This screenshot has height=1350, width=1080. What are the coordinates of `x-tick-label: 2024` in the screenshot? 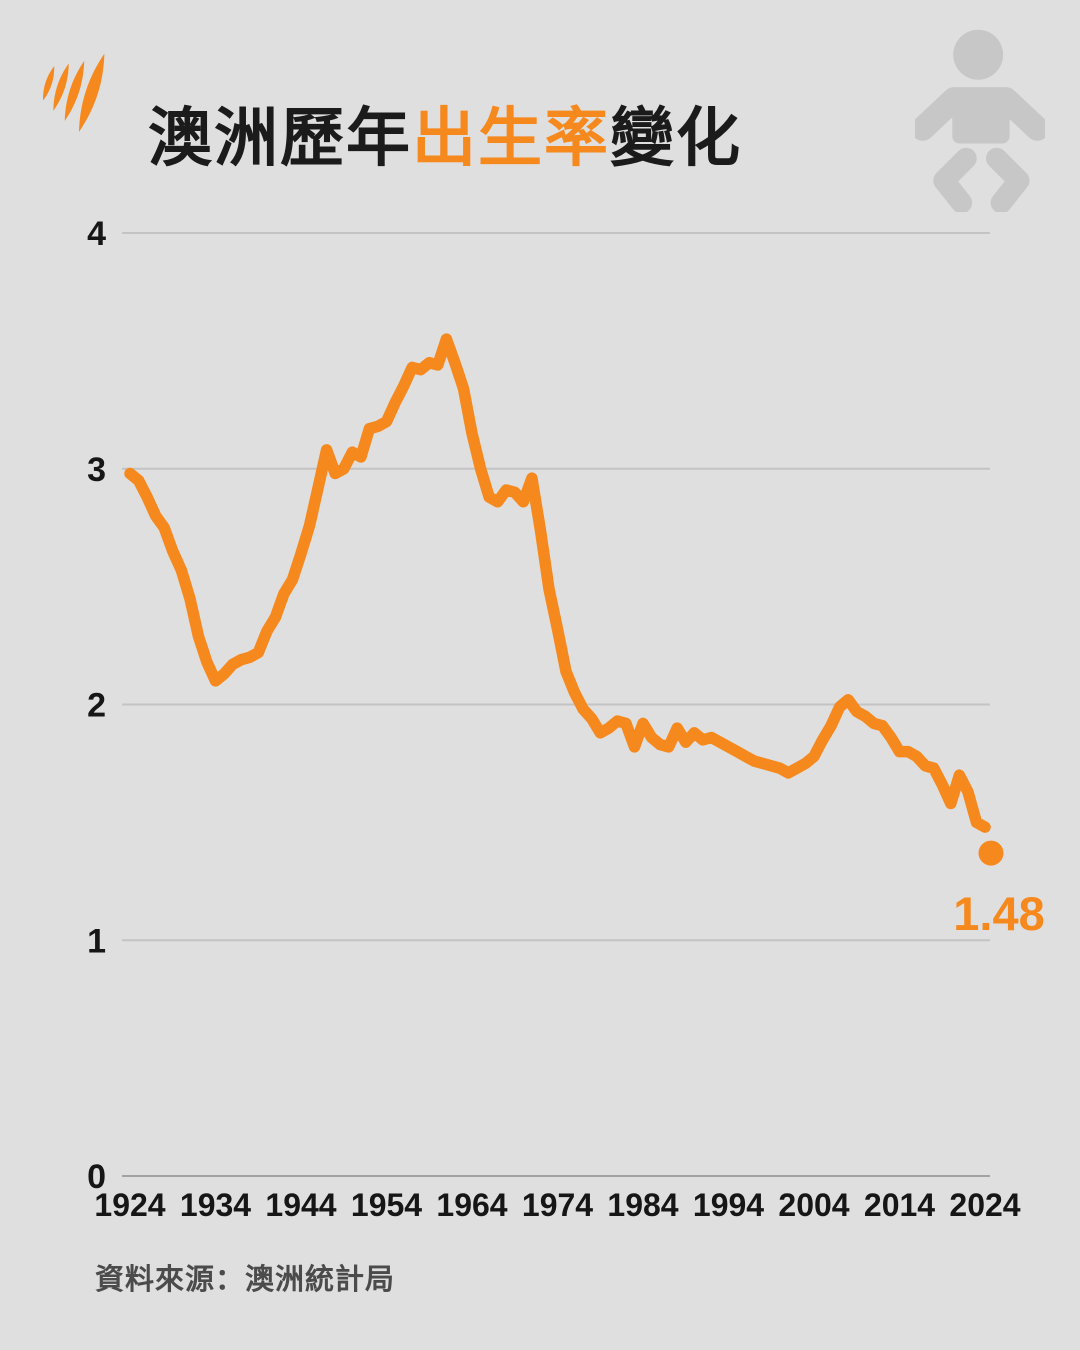 It's located at (984, 1205).